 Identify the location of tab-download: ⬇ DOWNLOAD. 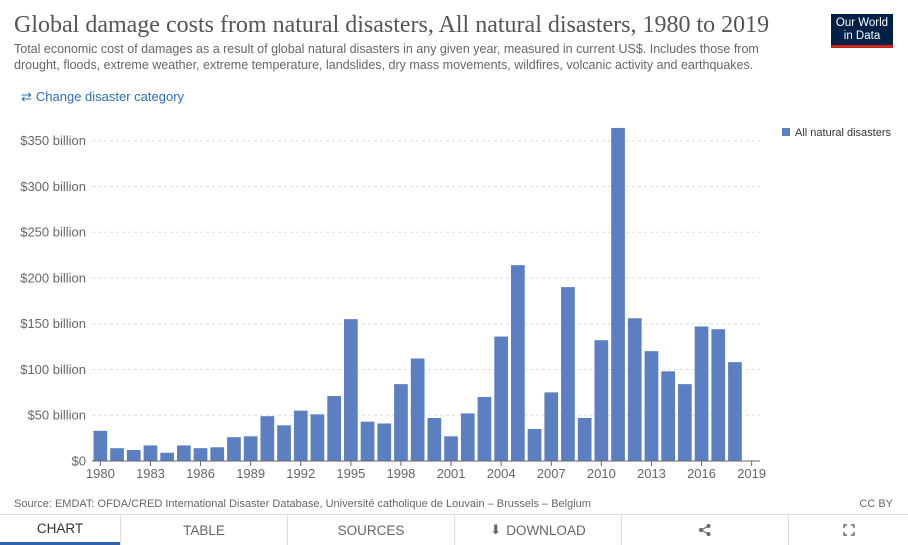
(537, 530).